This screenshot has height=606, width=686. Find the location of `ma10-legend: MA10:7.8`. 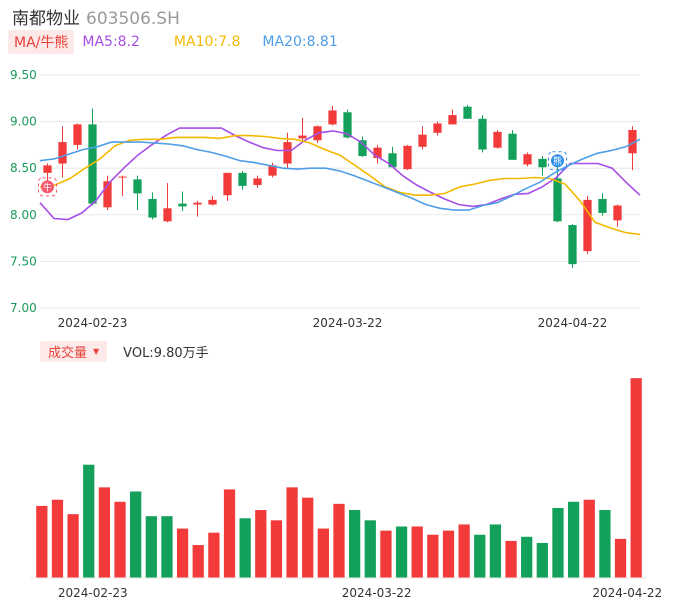

ma10-legend: MA10:7.8 is located at coordinates (207, 42).